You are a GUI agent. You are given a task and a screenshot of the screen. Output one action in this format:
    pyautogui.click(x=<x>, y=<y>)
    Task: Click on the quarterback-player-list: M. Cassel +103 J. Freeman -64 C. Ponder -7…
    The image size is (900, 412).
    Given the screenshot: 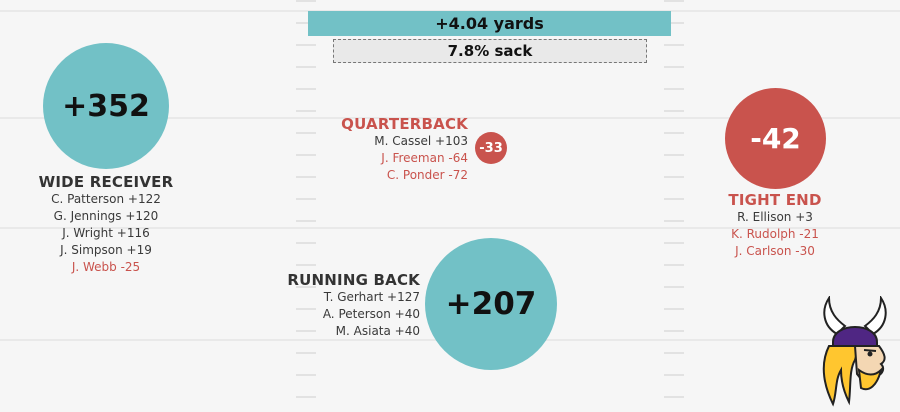 What is the action you would take?
    pyautogui.click(x=384, y=158)
    